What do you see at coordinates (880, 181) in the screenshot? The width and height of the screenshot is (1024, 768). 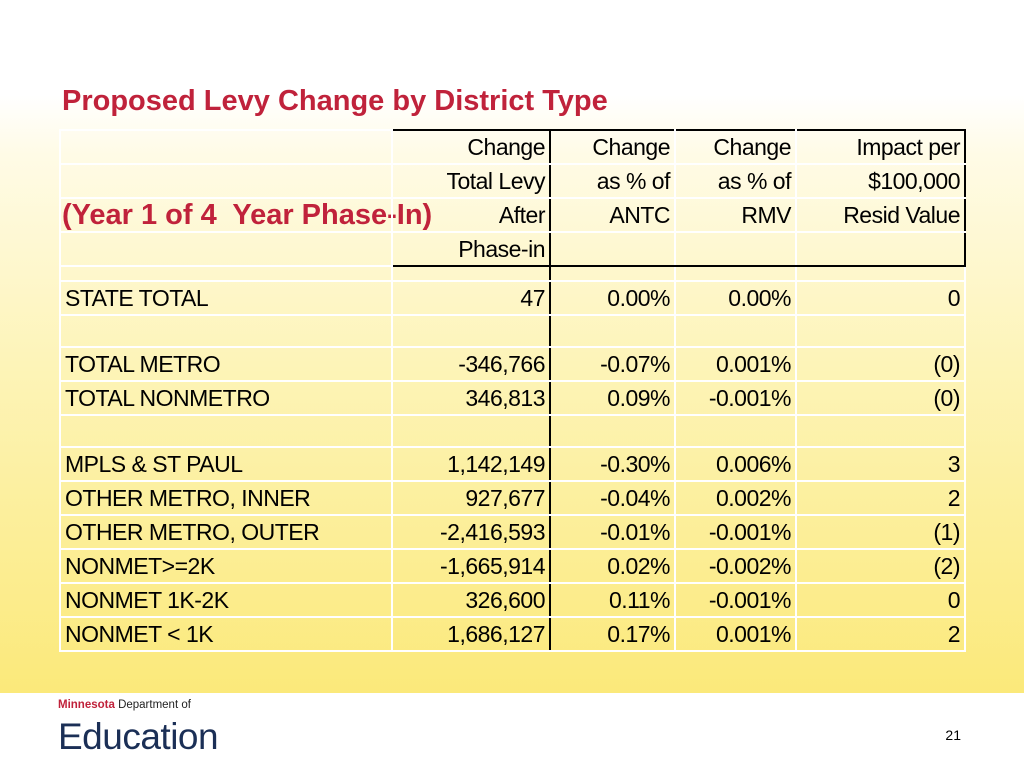 I see `header-cell: $100,000` at bounding box center [880, 181].